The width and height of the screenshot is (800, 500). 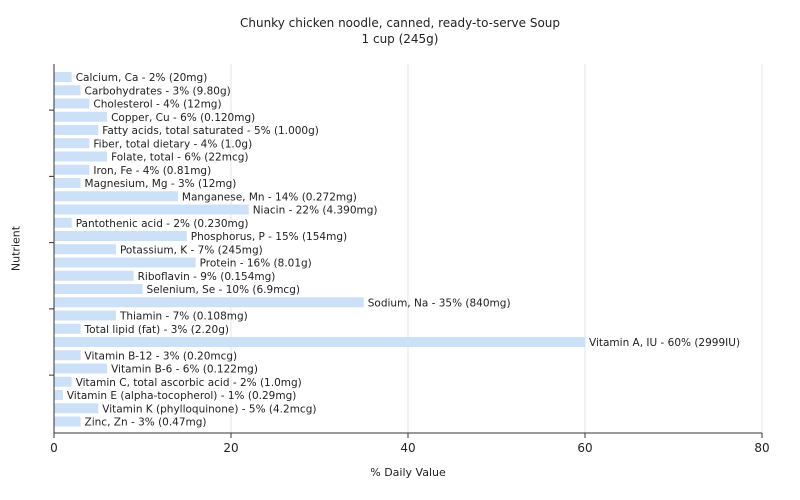 What do you see at coordinates (584, 448) in the screenshot?
I see `x-tick-label: 60` at bounding box center [584, 448].